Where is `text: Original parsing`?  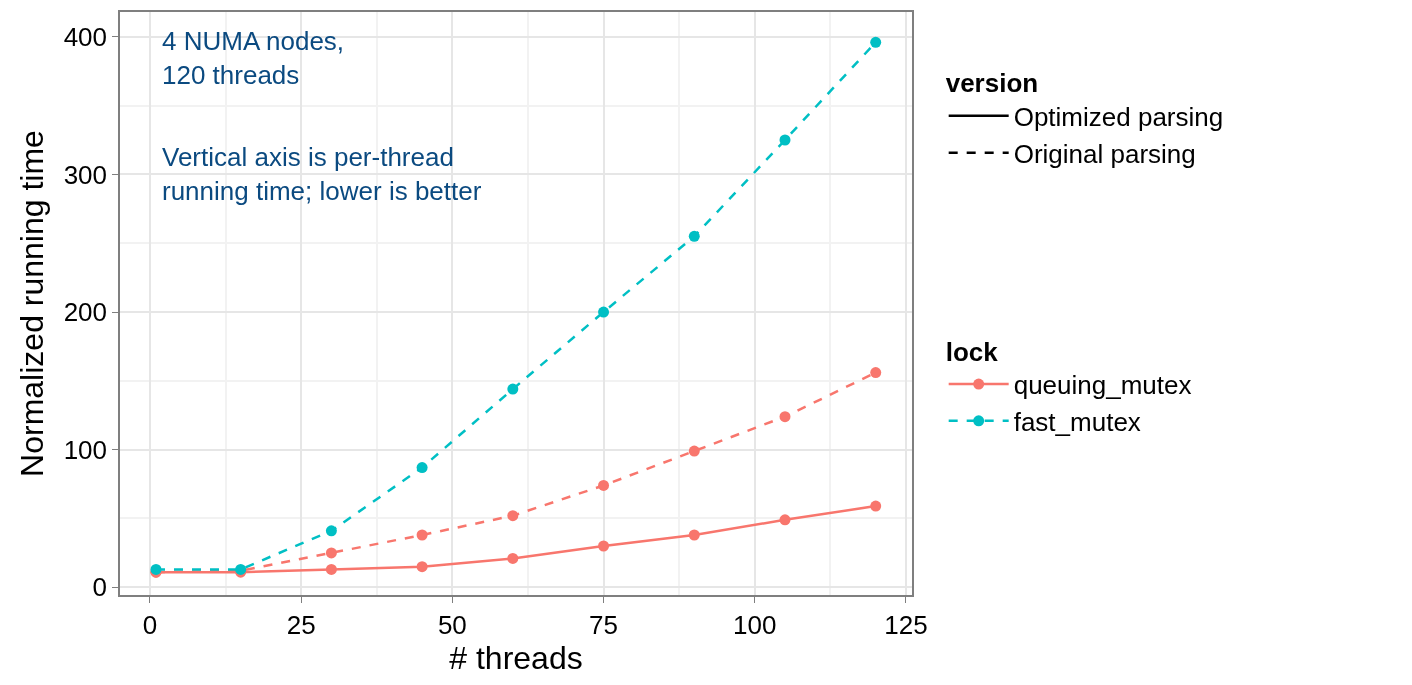
text: Original parsing is located at coordinates (1104, 153).